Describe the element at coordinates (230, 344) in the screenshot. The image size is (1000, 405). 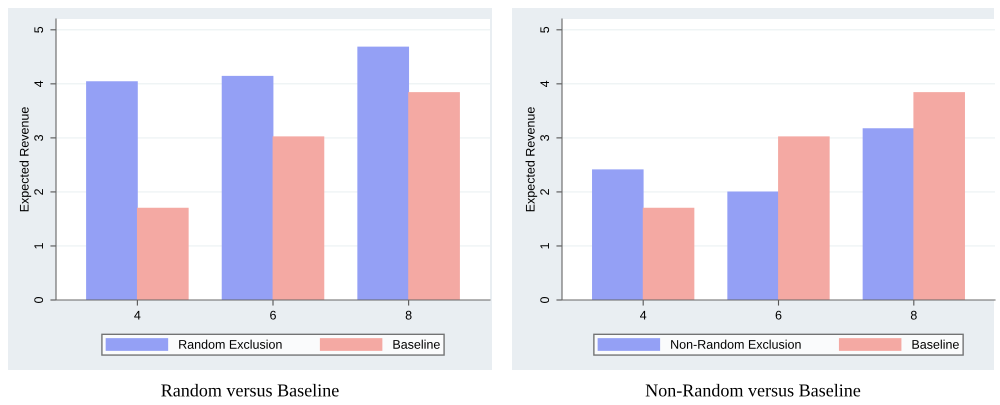
I see `legend-label: Random Exclusion` at that location.